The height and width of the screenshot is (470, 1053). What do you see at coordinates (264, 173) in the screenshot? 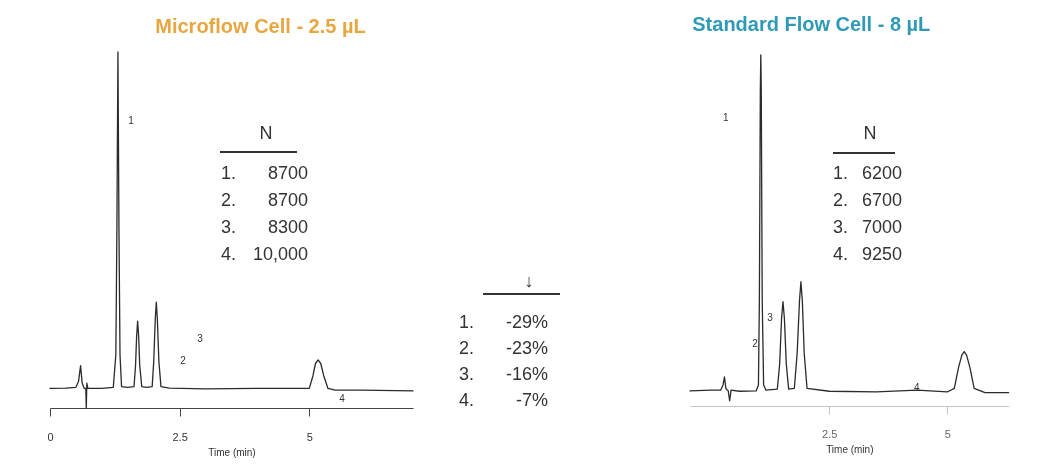
I see `annotation: 1. 8700` at bounding box center [264, 173].